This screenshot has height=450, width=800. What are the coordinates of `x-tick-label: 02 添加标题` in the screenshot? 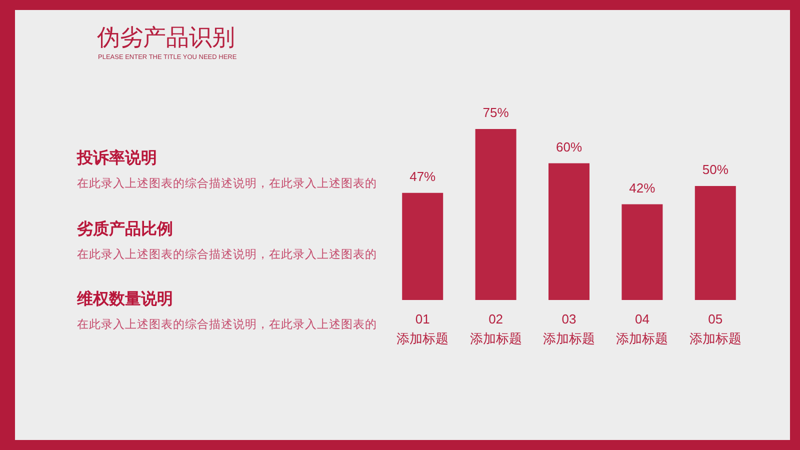 It's located at (496, 328).